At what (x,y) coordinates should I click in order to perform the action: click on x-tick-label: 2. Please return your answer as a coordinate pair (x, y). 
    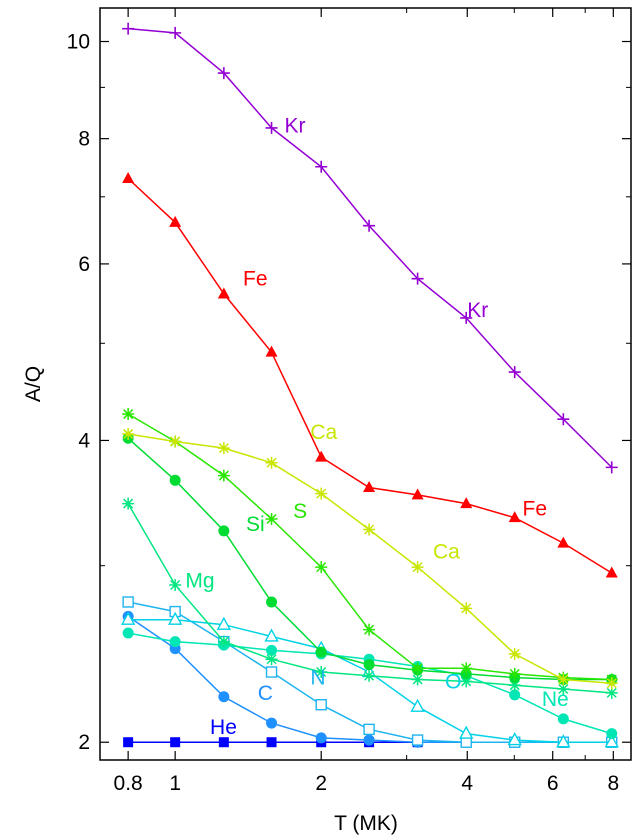
    Looking at the image, I should click on (321, 783).